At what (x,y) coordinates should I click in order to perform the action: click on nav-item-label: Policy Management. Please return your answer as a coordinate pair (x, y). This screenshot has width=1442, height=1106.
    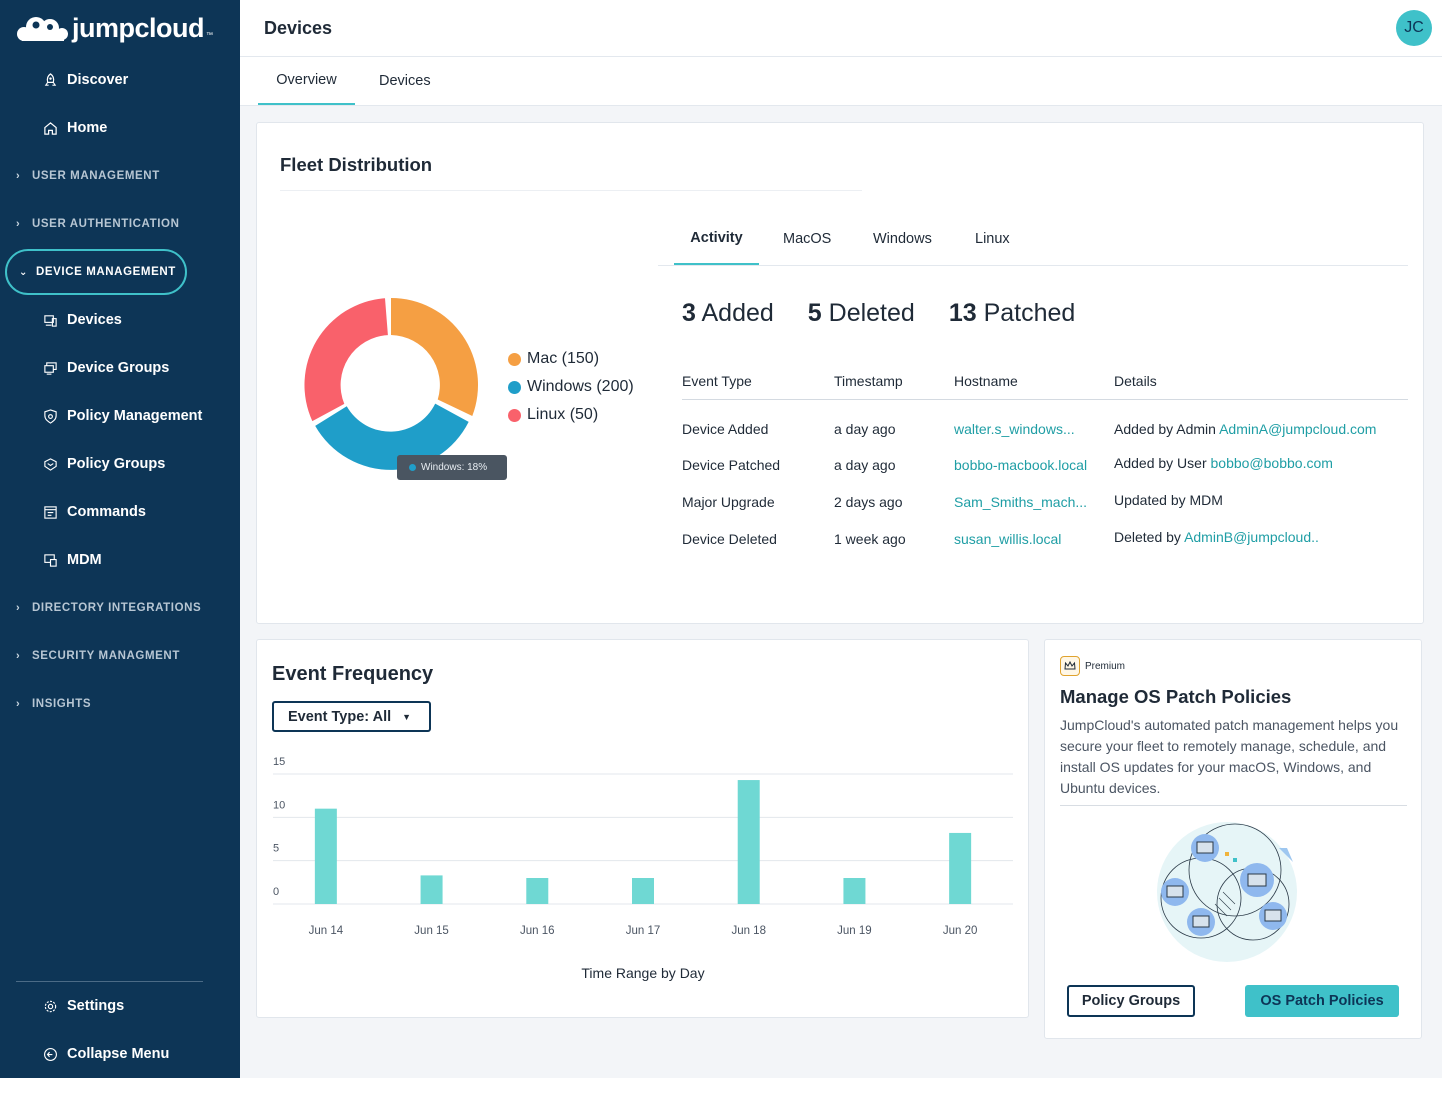
    Looking at the image, I should click on (135, 416).